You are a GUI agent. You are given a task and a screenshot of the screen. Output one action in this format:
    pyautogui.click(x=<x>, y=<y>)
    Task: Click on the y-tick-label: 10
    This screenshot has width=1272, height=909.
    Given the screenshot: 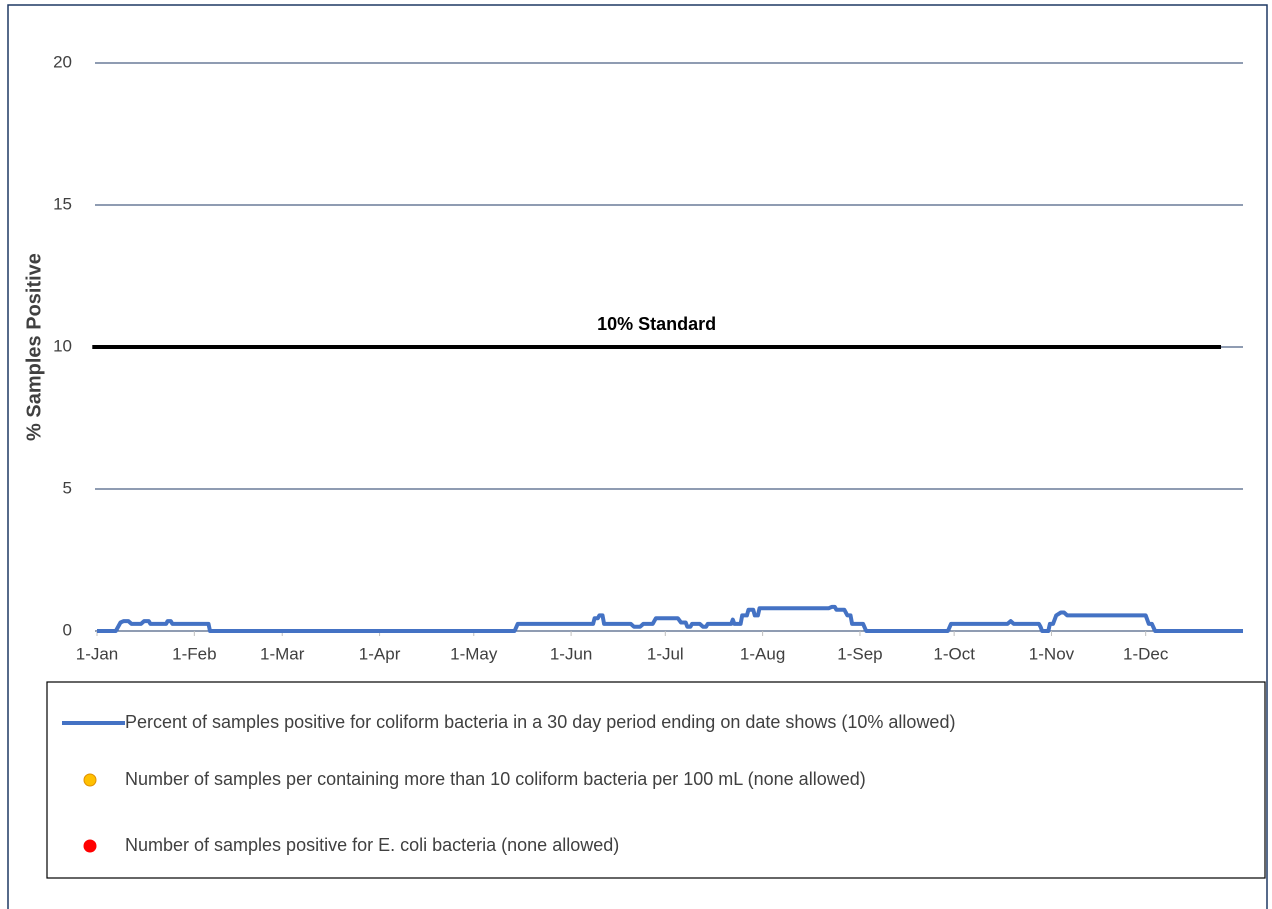 What is the action you would take?
    pyautogui.click(x=62, y=345)
    